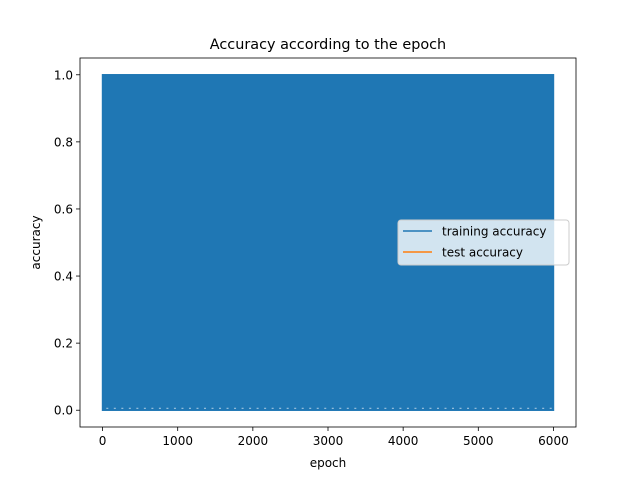 This screenshot has height=484, width=640. I want to click on legend-box, so click(483, 242).